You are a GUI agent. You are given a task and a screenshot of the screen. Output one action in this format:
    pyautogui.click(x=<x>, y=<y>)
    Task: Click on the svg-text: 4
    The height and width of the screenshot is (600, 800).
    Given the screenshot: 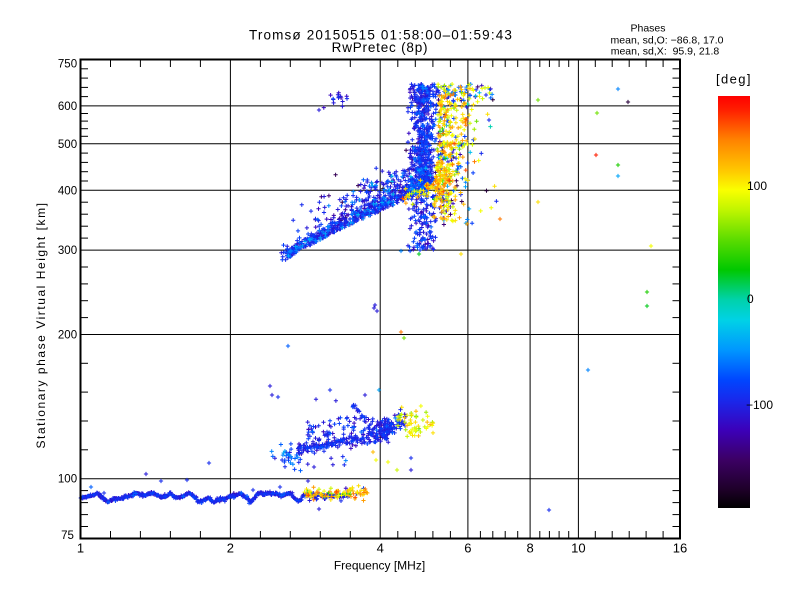 What is the action you would take?
    pyautogui.click(x=380, y=548)
    